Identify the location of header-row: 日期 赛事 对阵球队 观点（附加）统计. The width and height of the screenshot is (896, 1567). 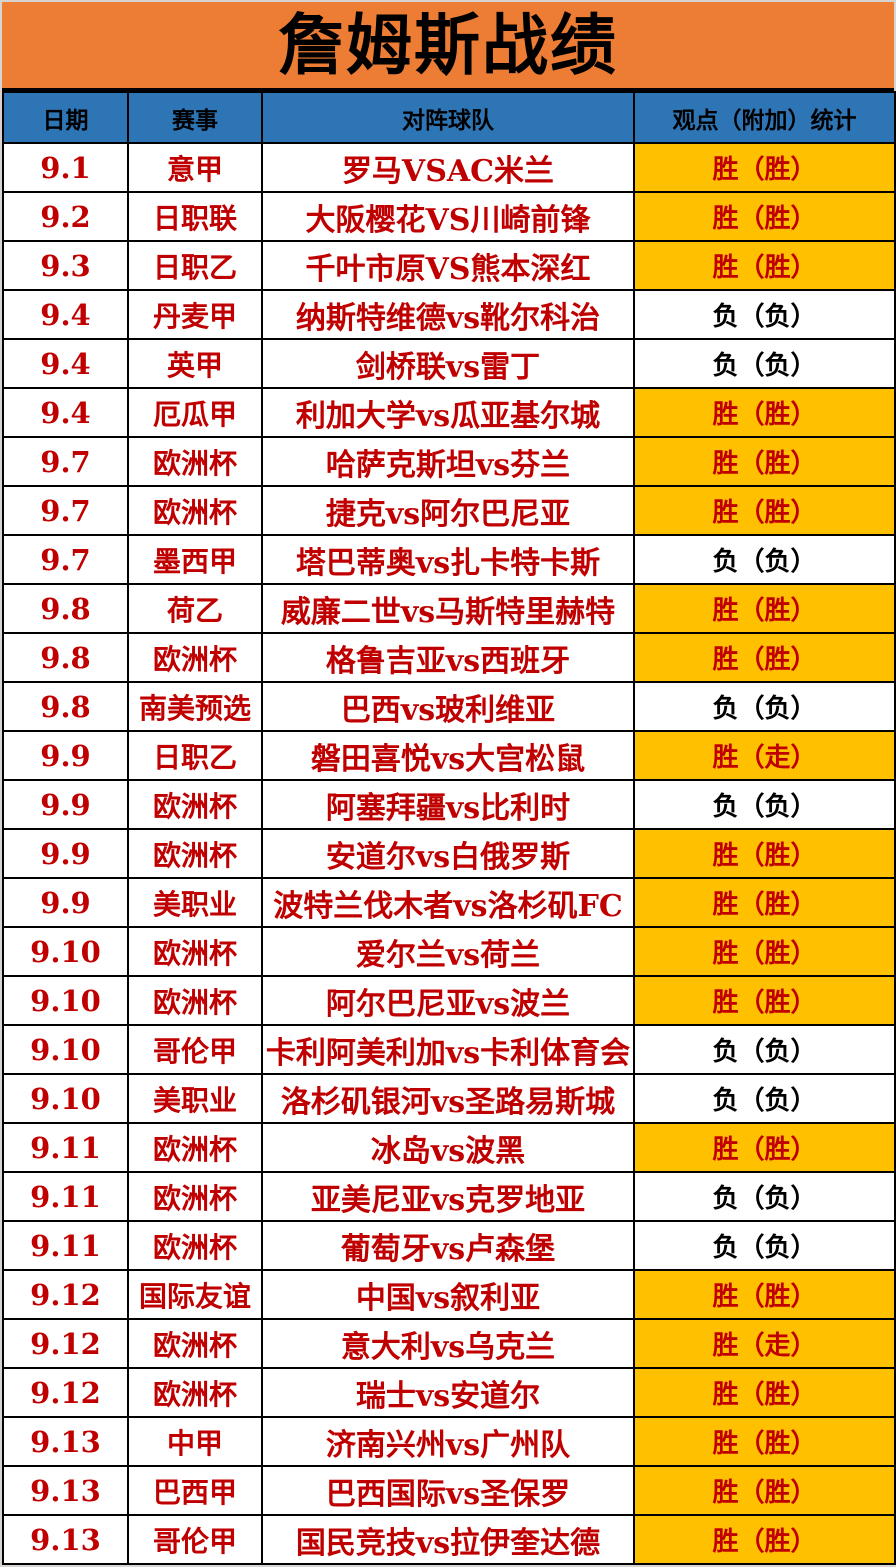
(449, 117).